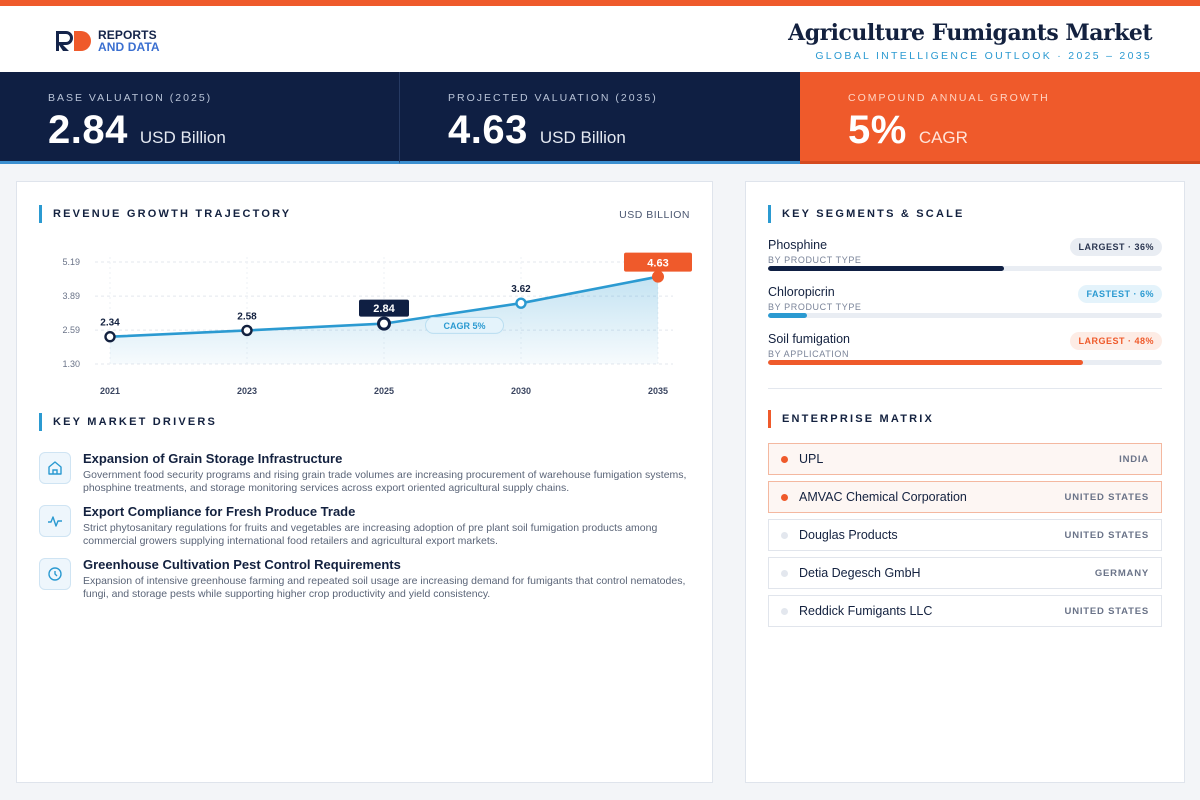 Image resolution: width=1200 pixels, height=800 pixels. What do you see at coordinates (464, 325) in the screenshot?
I see `cagr-pill` at bounding box center [464, 325].